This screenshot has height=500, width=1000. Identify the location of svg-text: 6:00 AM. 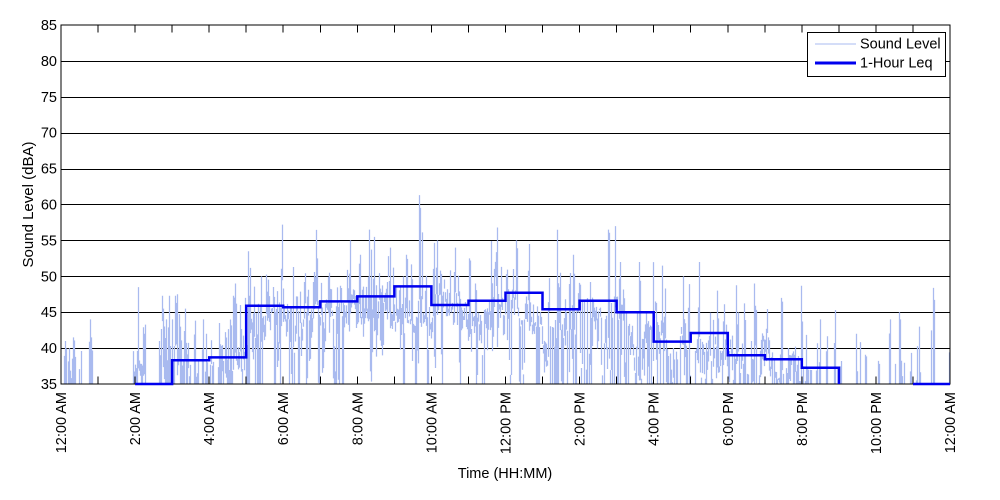
(284, 418).